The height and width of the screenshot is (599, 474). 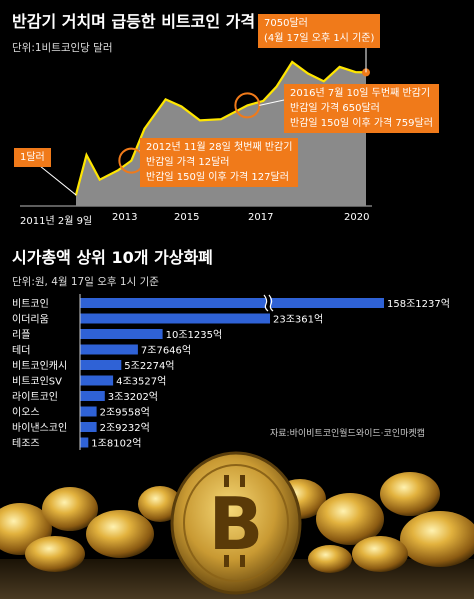 I want to click on x-tick-label-3: 2017, so click(x=261, y=217).